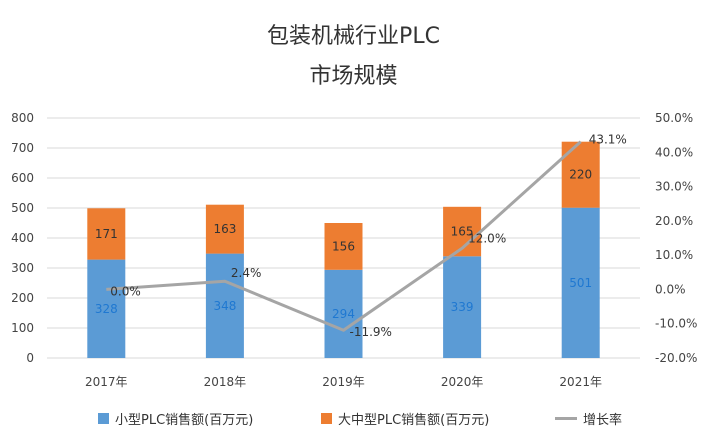 This screenshot has width=707, height=441. I want to click on legend-item-small: 小型PLC销售额(百万元), so click(175, 418).